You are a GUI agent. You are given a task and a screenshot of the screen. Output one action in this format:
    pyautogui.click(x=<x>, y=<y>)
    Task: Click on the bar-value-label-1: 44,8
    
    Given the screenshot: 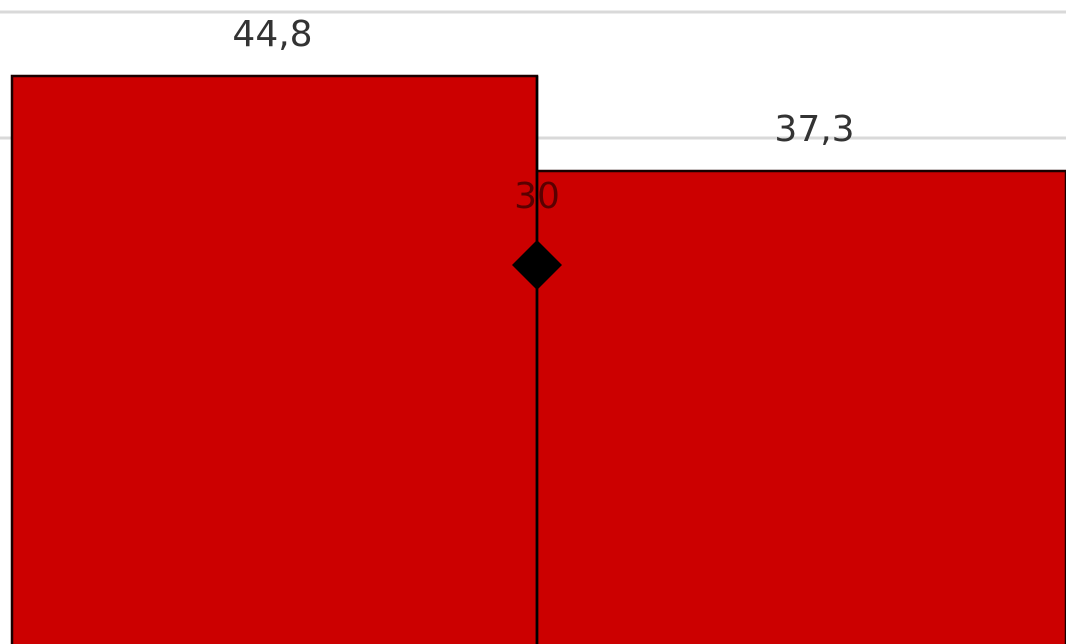 What is the action you would take?
    pyautogui.click(x=272, y=34)
    